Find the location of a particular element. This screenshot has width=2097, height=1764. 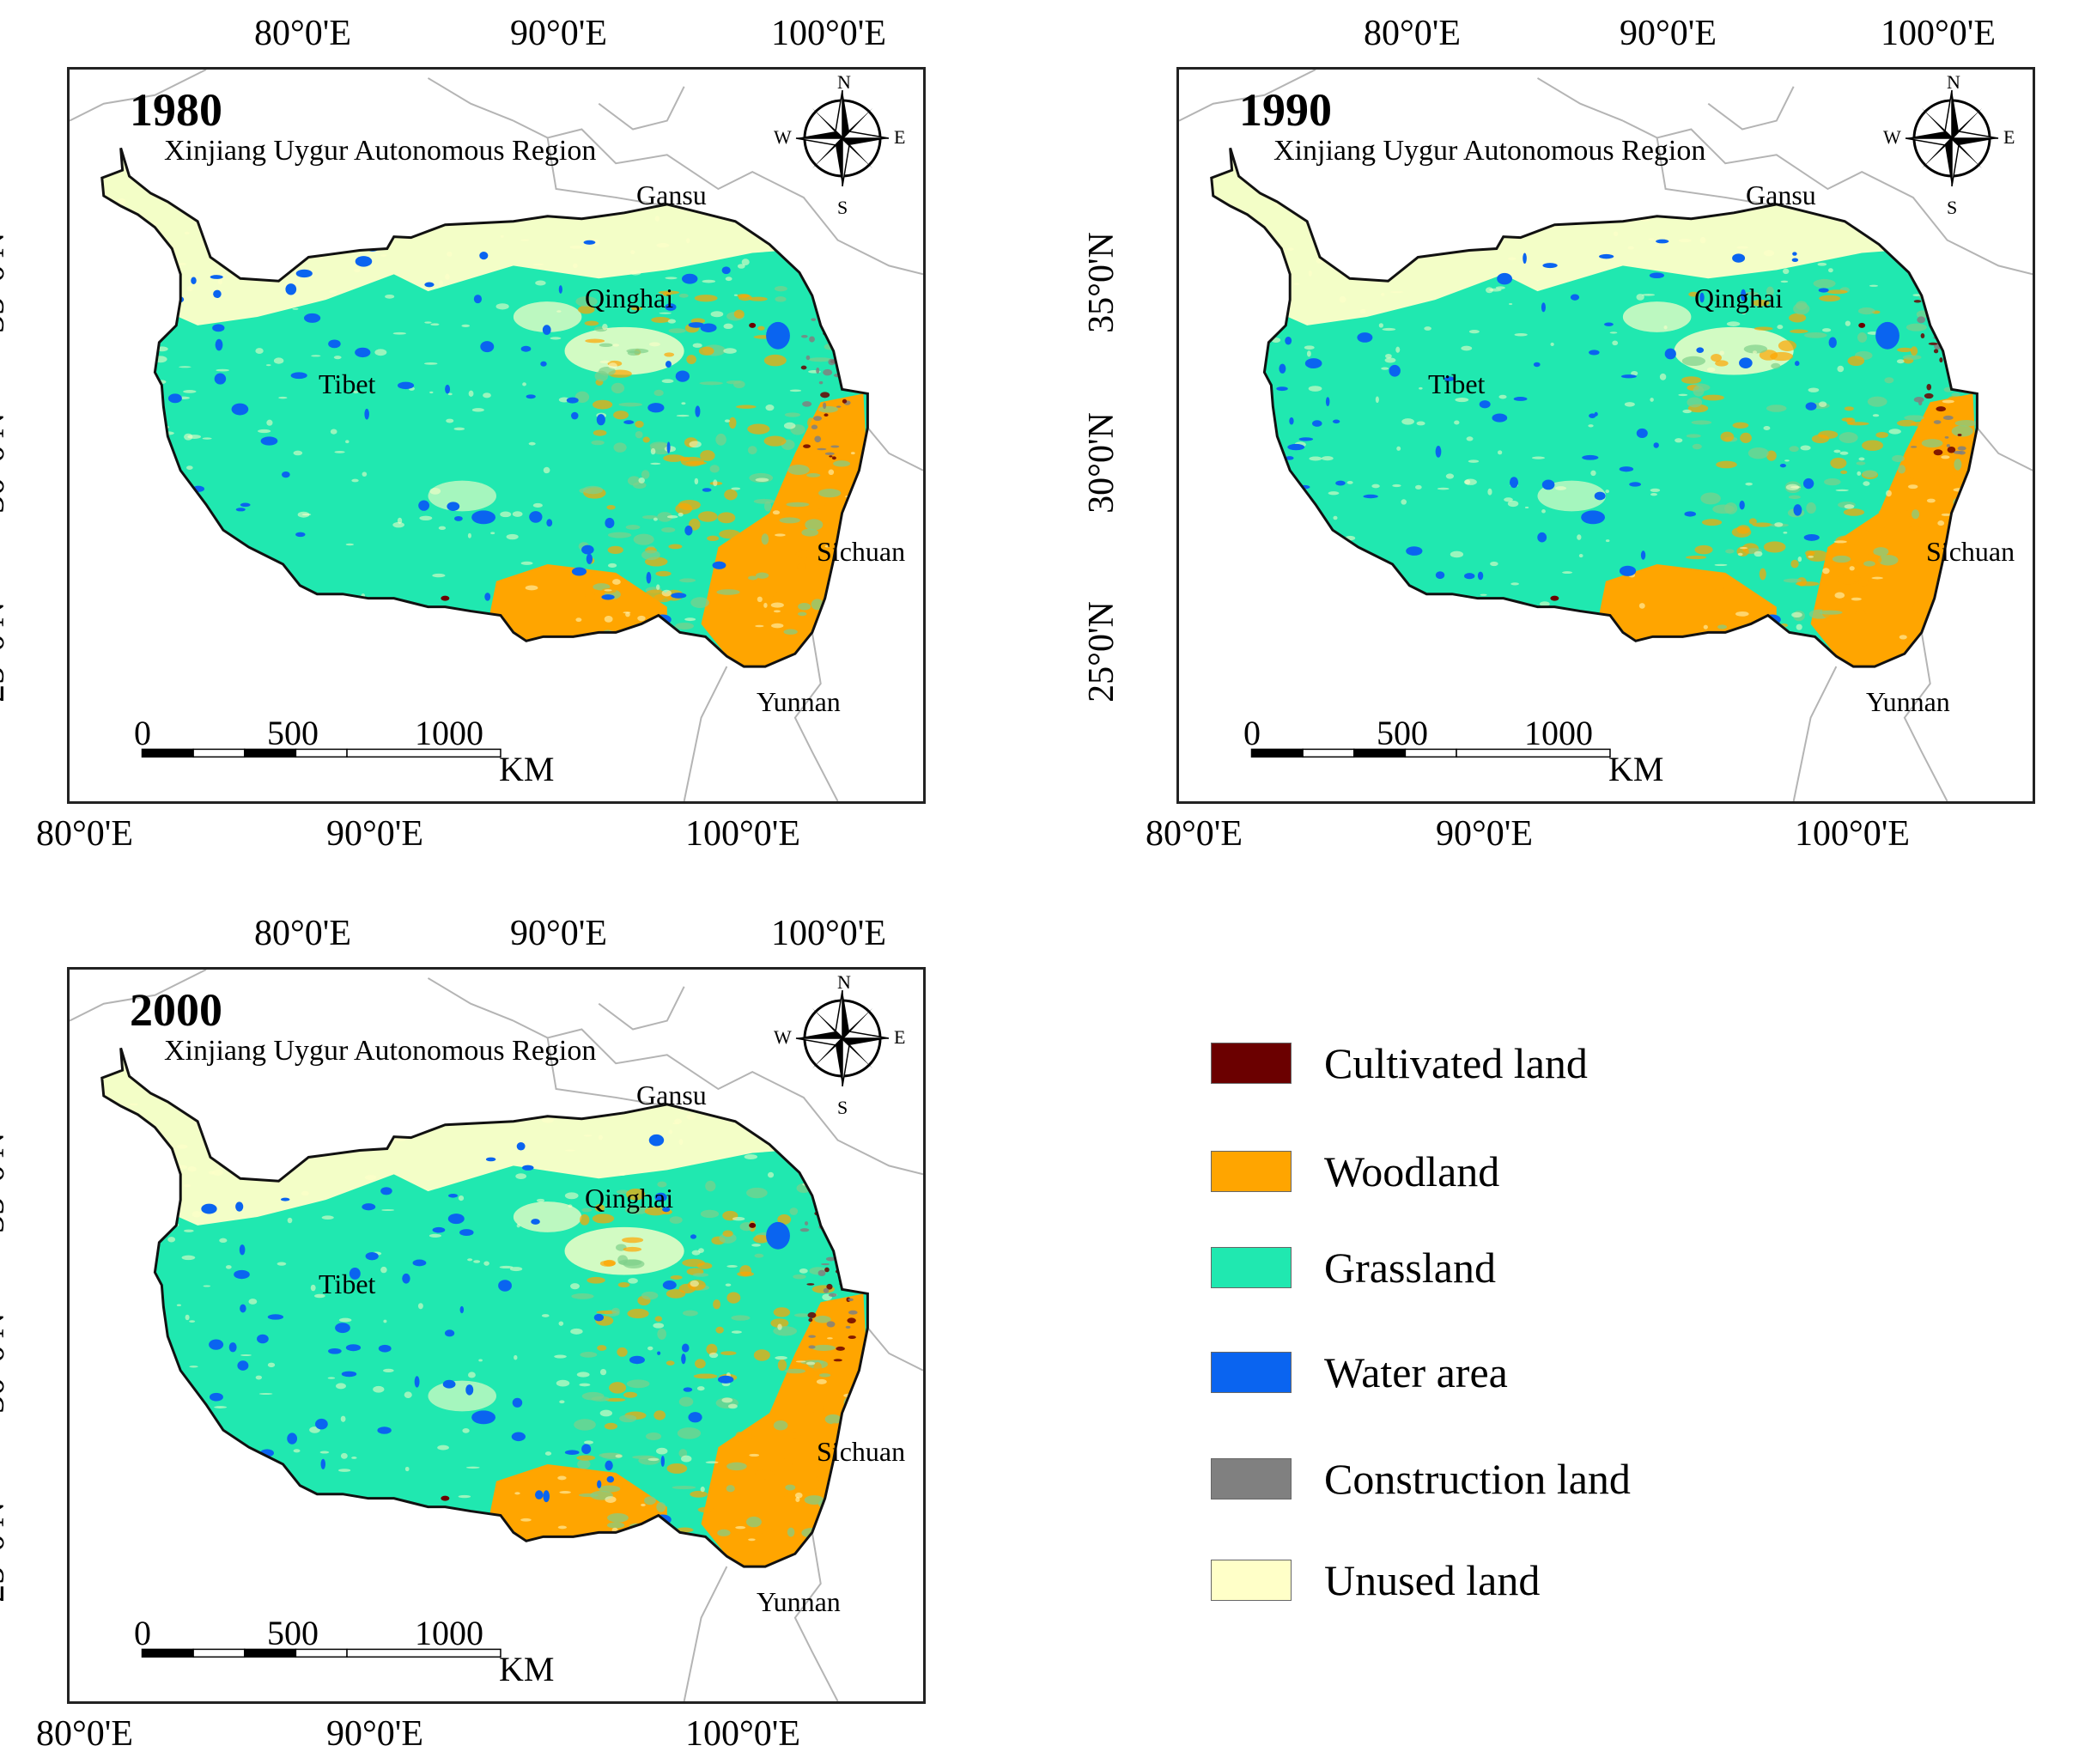

top-lon-tick: 80°0'E is located at coordinates (303, 933).